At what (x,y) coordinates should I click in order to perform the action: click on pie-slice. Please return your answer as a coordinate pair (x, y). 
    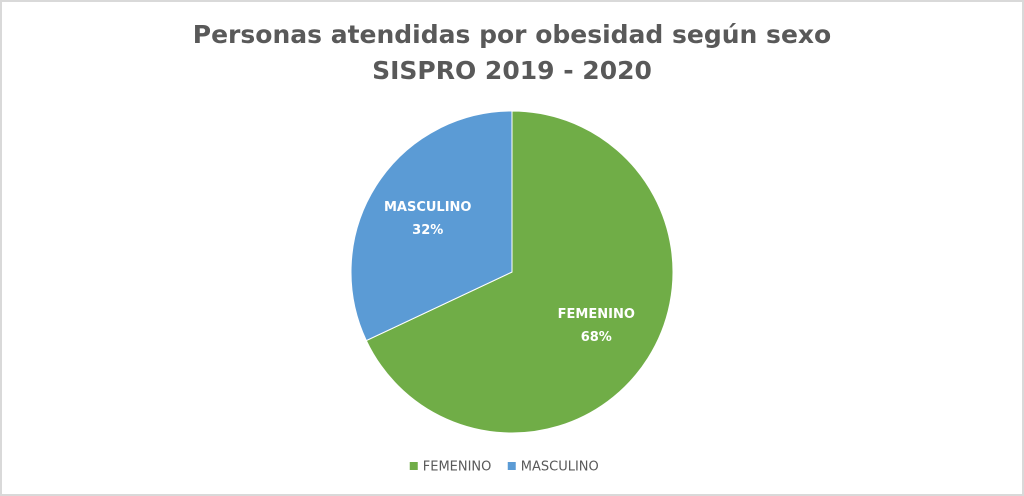
    Looking at the image, I should click on (431, 226).